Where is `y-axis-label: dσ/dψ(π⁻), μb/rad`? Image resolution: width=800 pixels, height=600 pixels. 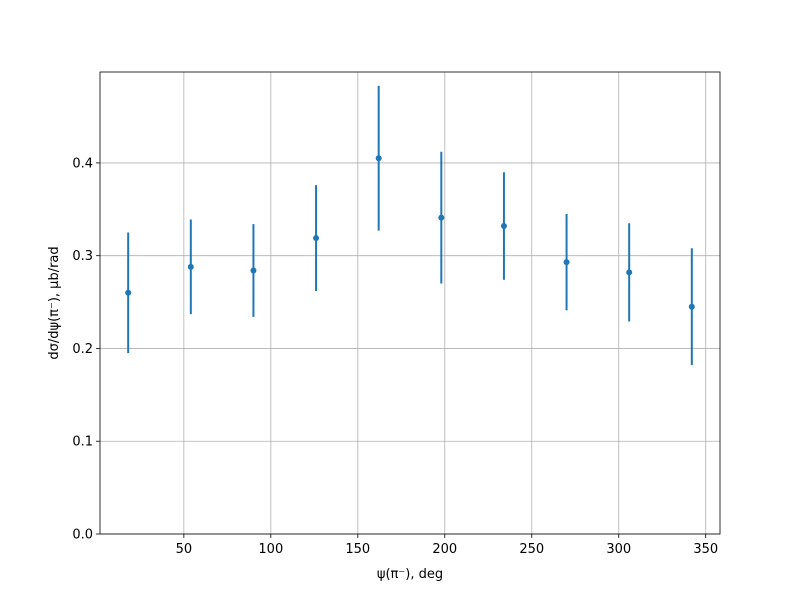
y-axis-label: dσ/dψ(π⁻), μb/rad is located at coordinates (54, 302).